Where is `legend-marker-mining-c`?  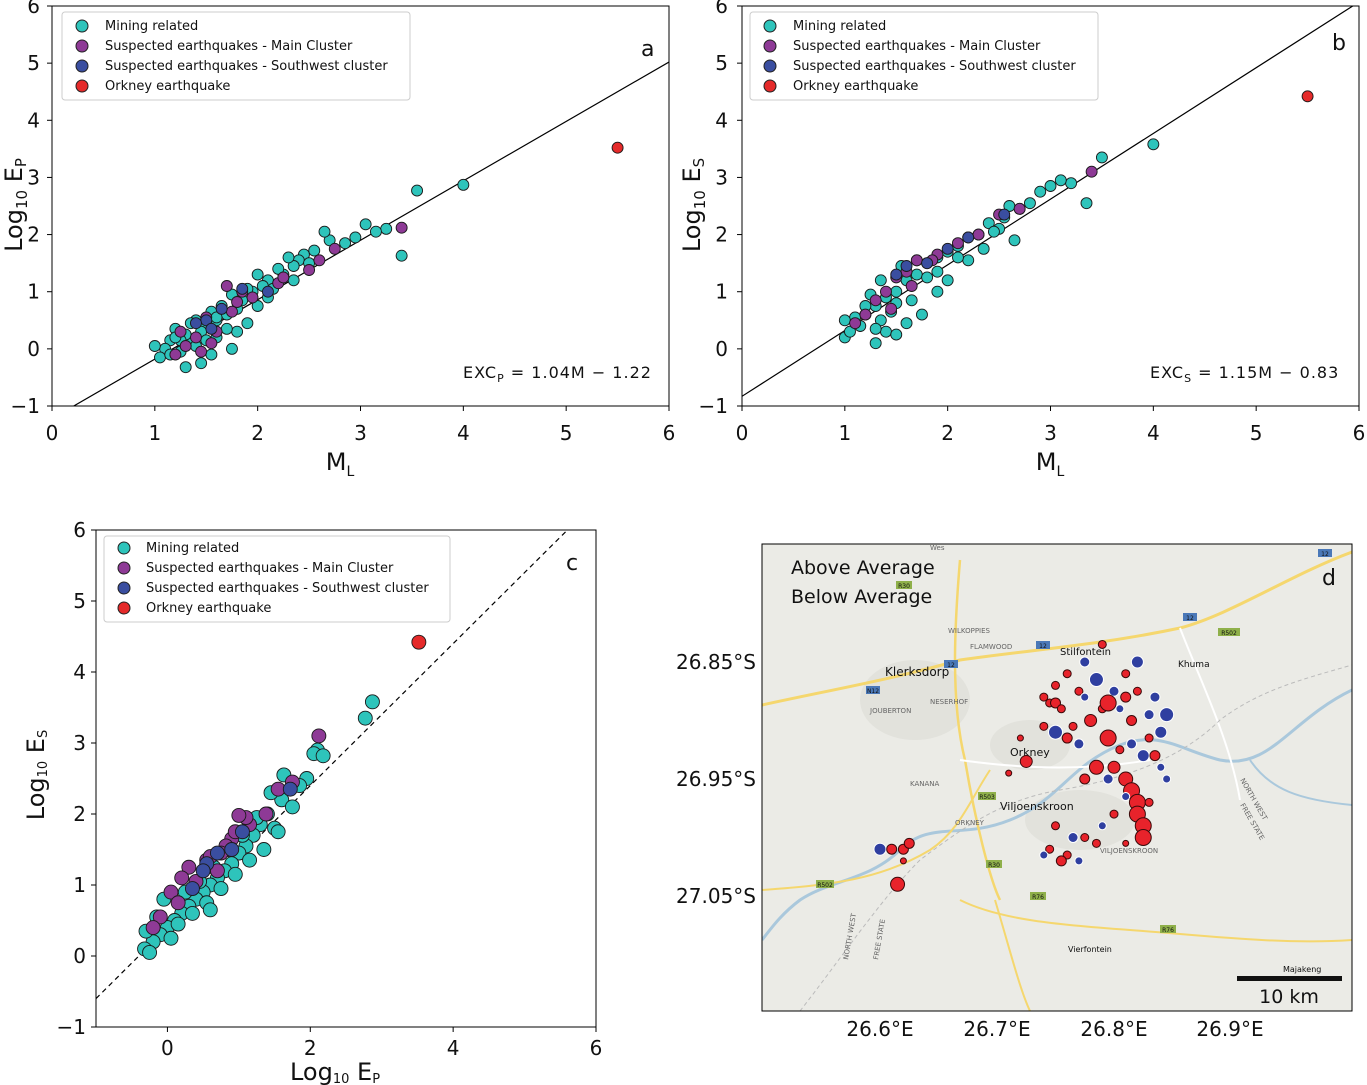
legend-marker-mining-c is located at coordinates (124, 548).